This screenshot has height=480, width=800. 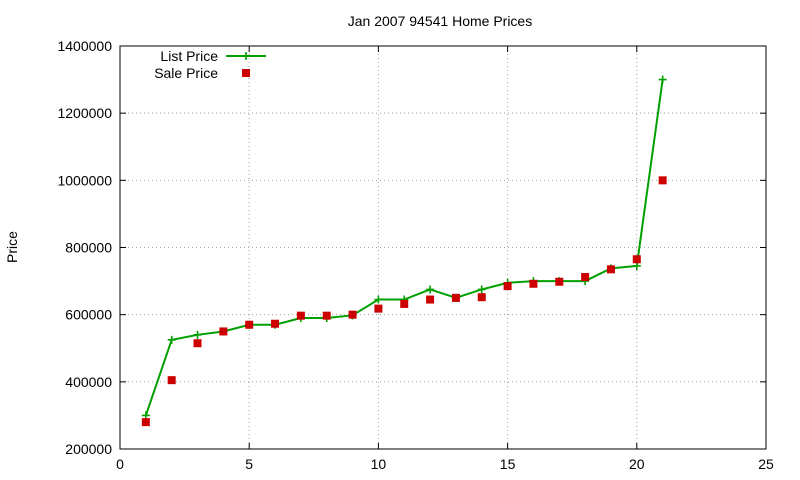 I want to click on y-tick-label: 1200000, so click(x=84, y=113).